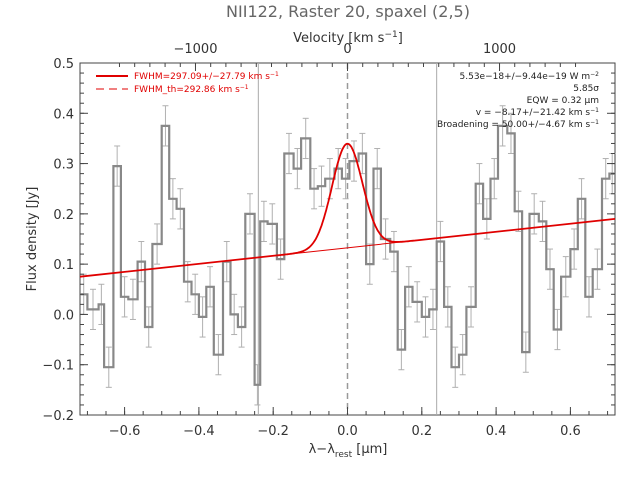  I want to click on x-axis-ticks: −0.6 −0.4 −0.2 0.0 0.2 0.4 0.6, so click(347, 423).